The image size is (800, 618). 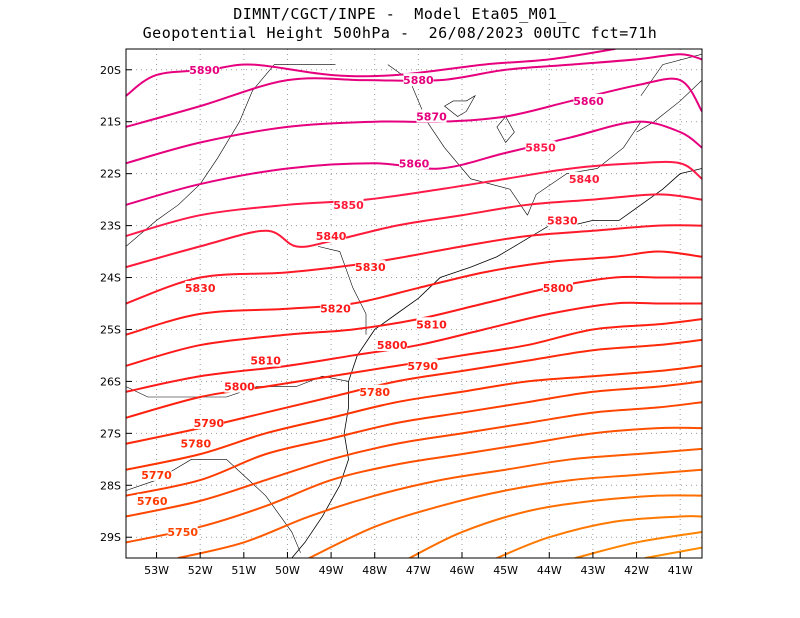 What do you see at coordinates (110, 537) in the screenshot?
I see `lat-tick-label: 29S` at bounding box center [110, 537].